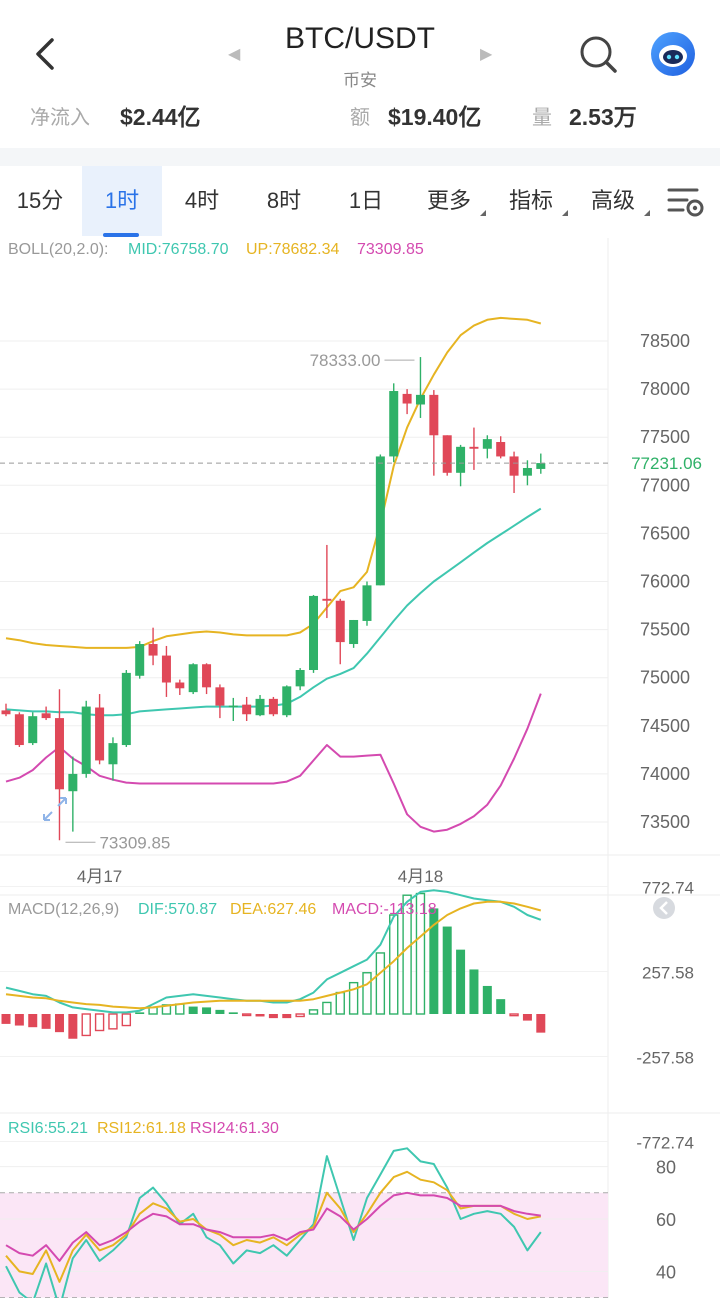 Image resolution: width=720 pixels, height=1298 pixels. What do you see at coordinates (122, 201) in the screenshot?
I see `tab-1h: 1时` at bounding box center [122, 201].